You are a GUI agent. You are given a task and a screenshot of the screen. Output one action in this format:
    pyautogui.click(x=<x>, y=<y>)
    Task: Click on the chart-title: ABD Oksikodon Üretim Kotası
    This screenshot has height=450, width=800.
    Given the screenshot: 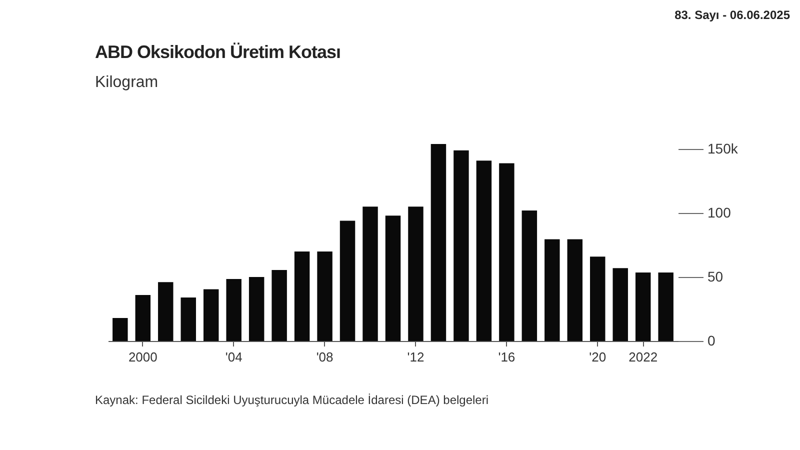 What is the action you would take?
    pyautogui.click(x=218, y=52)
    